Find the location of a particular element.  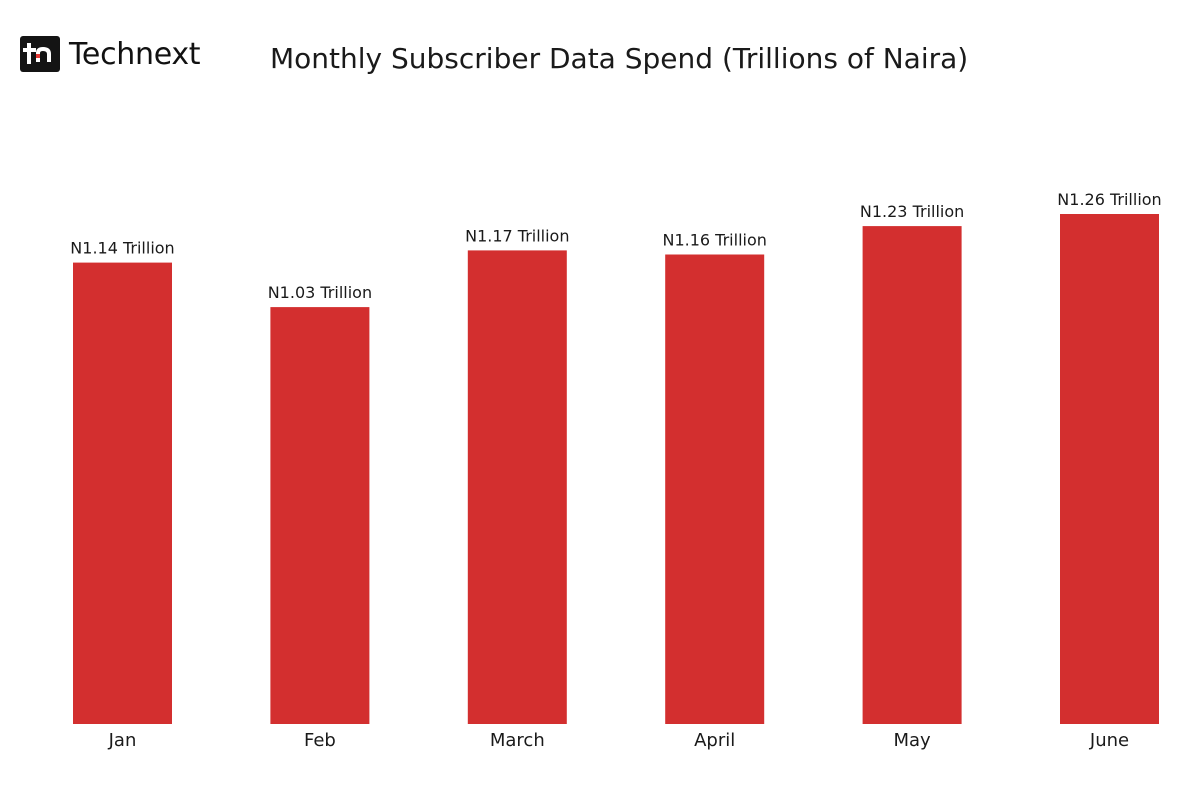

brand-name: Technext is located at coordinates (135, 54).